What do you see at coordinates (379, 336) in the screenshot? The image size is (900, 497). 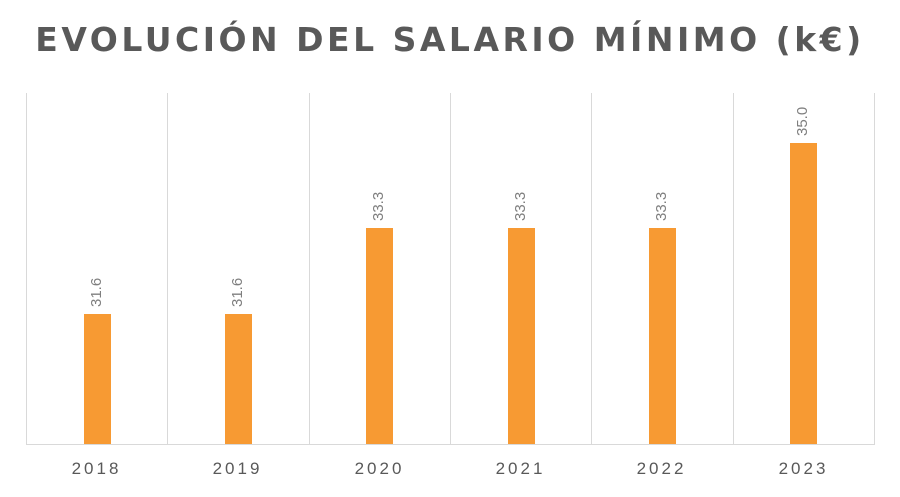 I see `bar-2020` at bounding box center [379, 336].